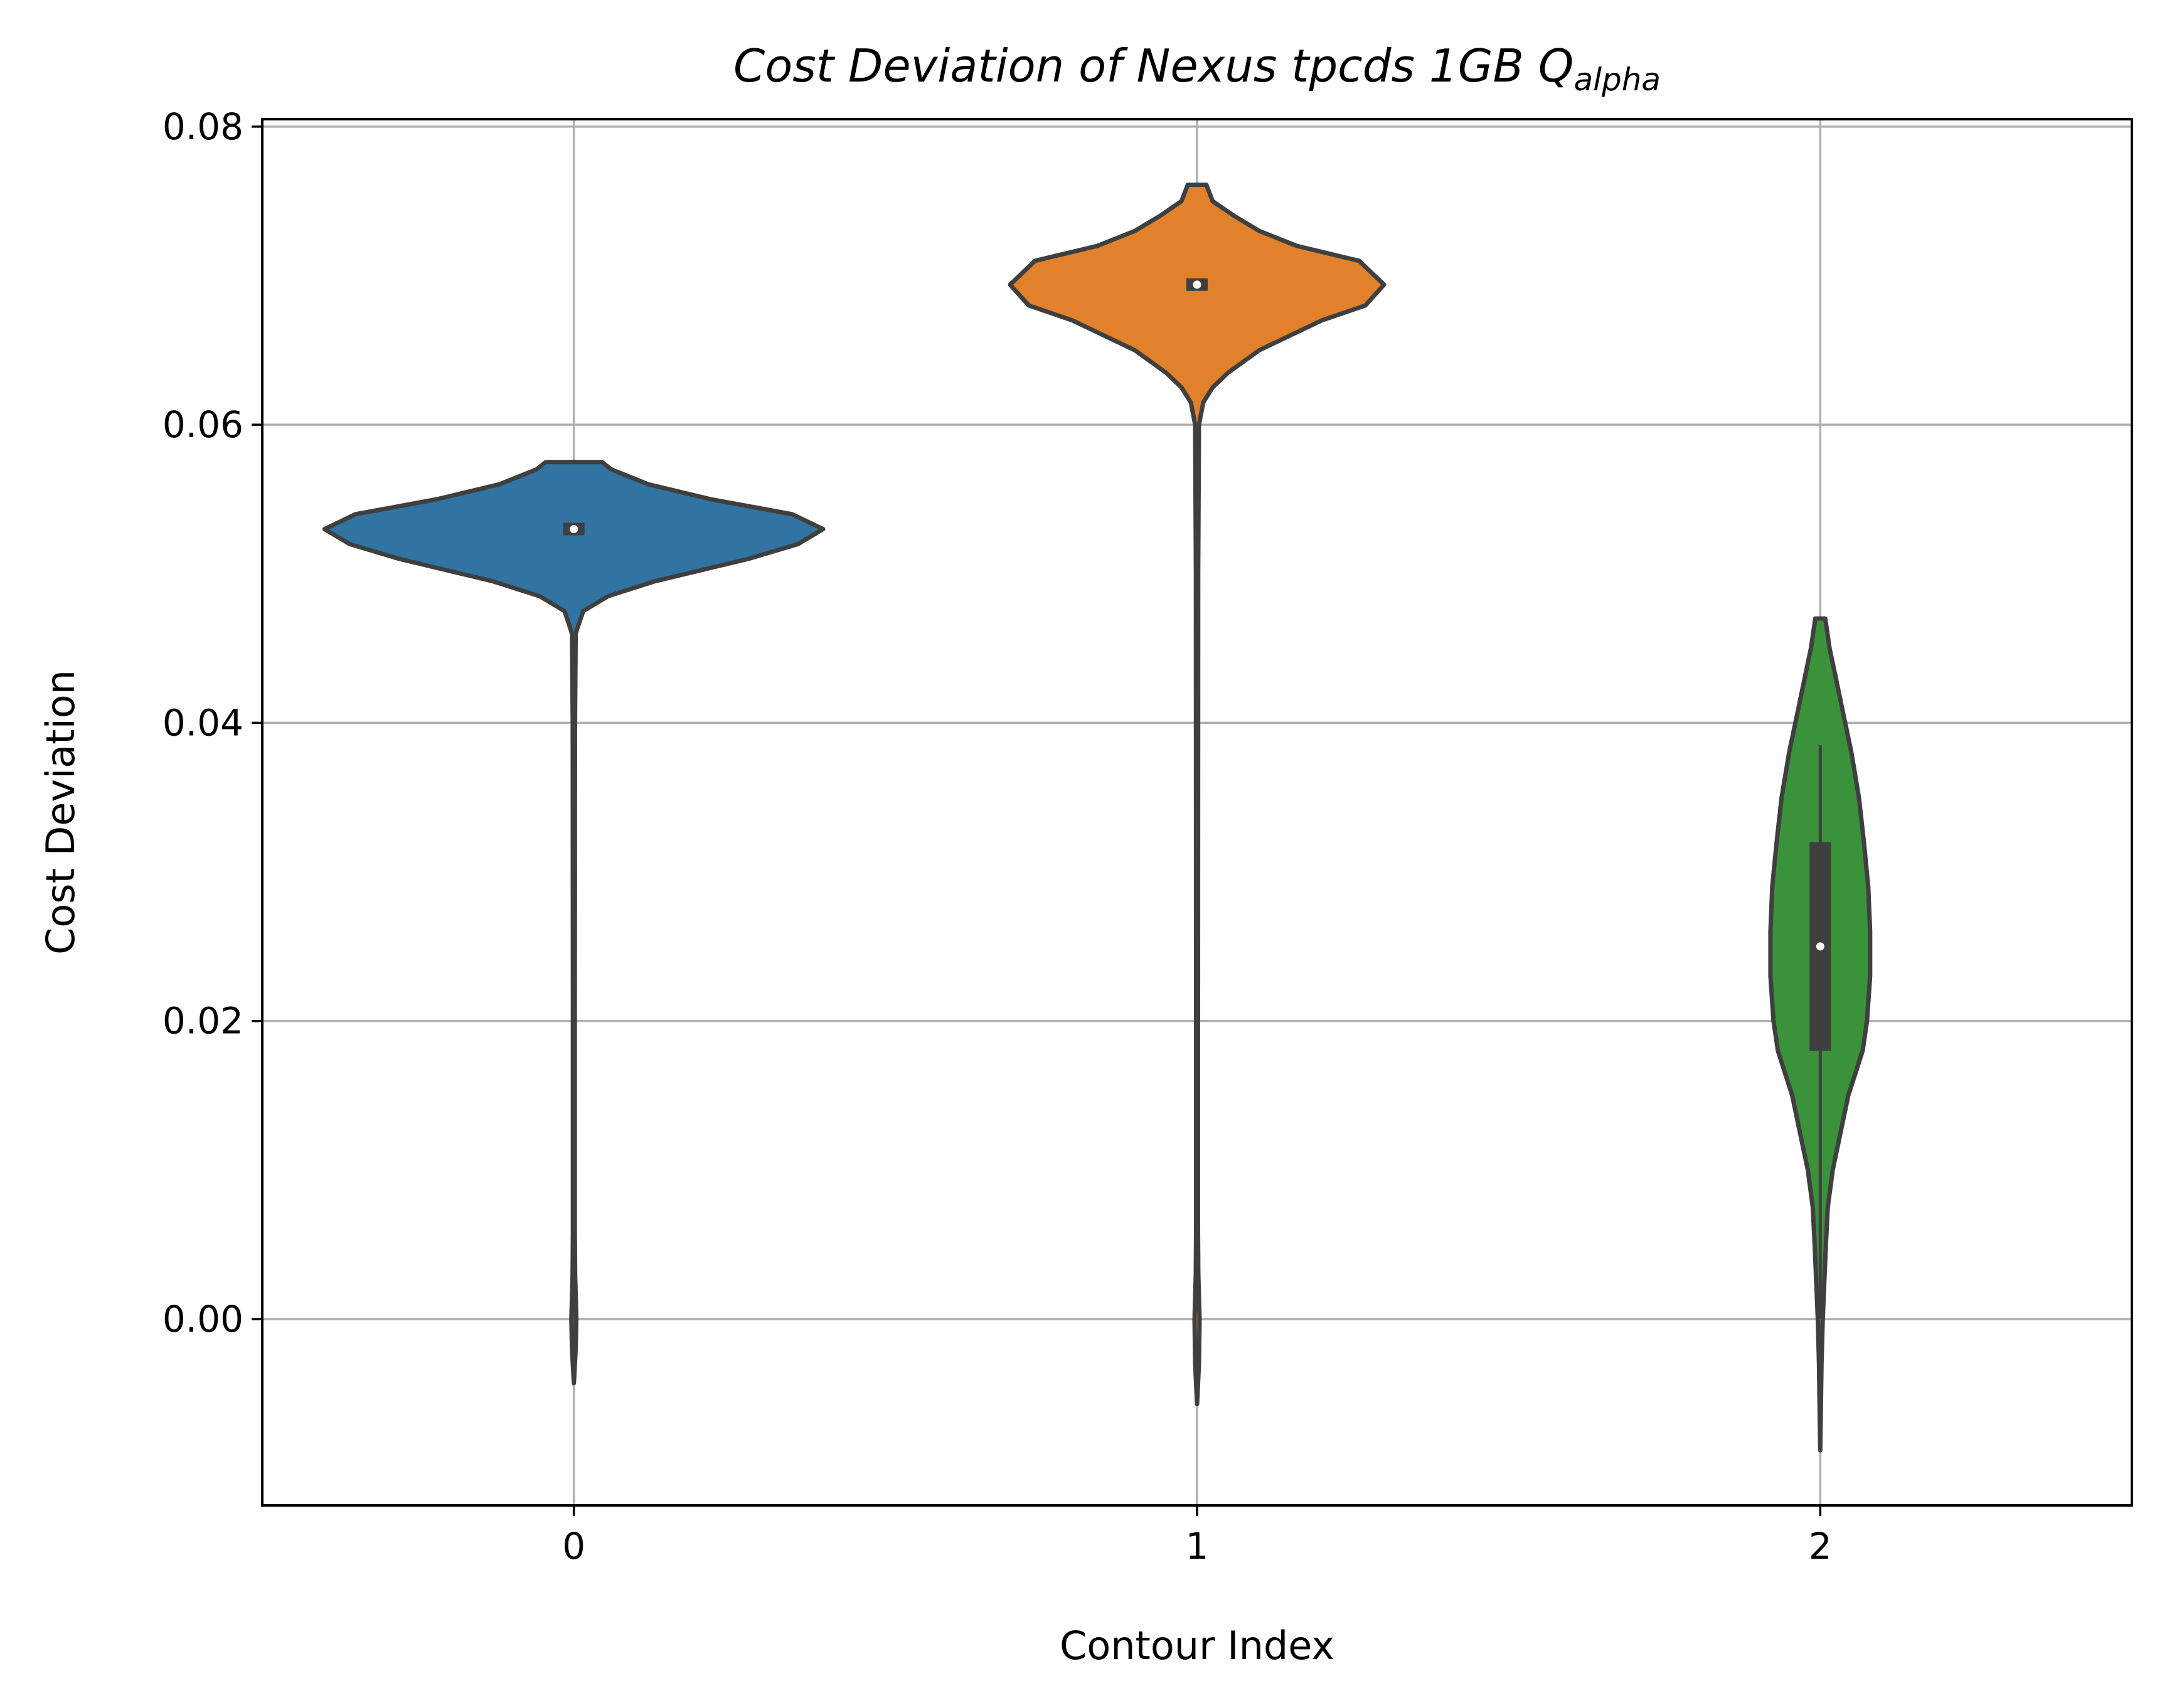  What do you see at coordinates (1617, 79) in the screenshot?
I see `chart-title-subscript: alpha` at bounding box center [1617, 79].